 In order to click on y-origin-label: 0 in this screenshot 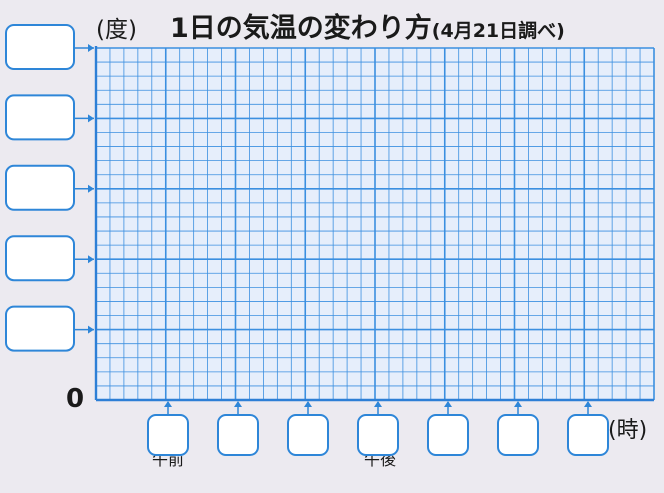, I will do `click(75, 399)`.